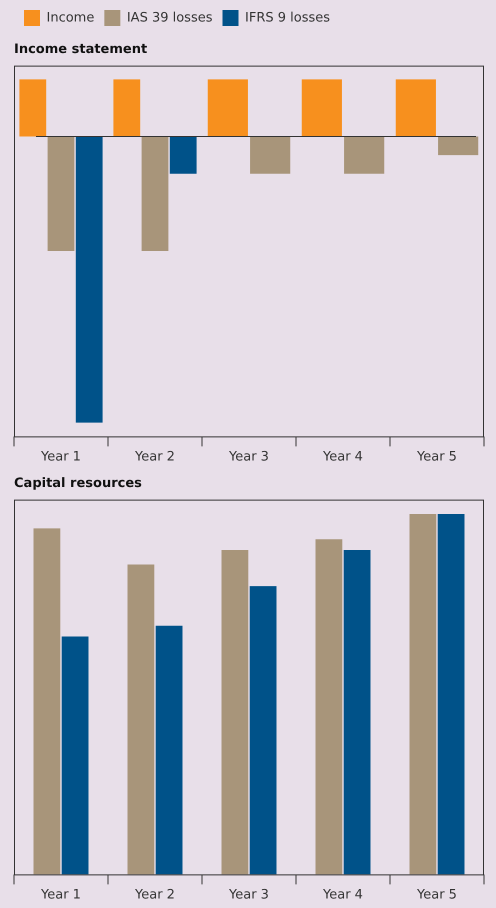 This screenshot has height=908, width=496. Describe the element at coordinates (287, 18) in the screenshot. I see `legend-label: IFRS 9 losses` at that location.